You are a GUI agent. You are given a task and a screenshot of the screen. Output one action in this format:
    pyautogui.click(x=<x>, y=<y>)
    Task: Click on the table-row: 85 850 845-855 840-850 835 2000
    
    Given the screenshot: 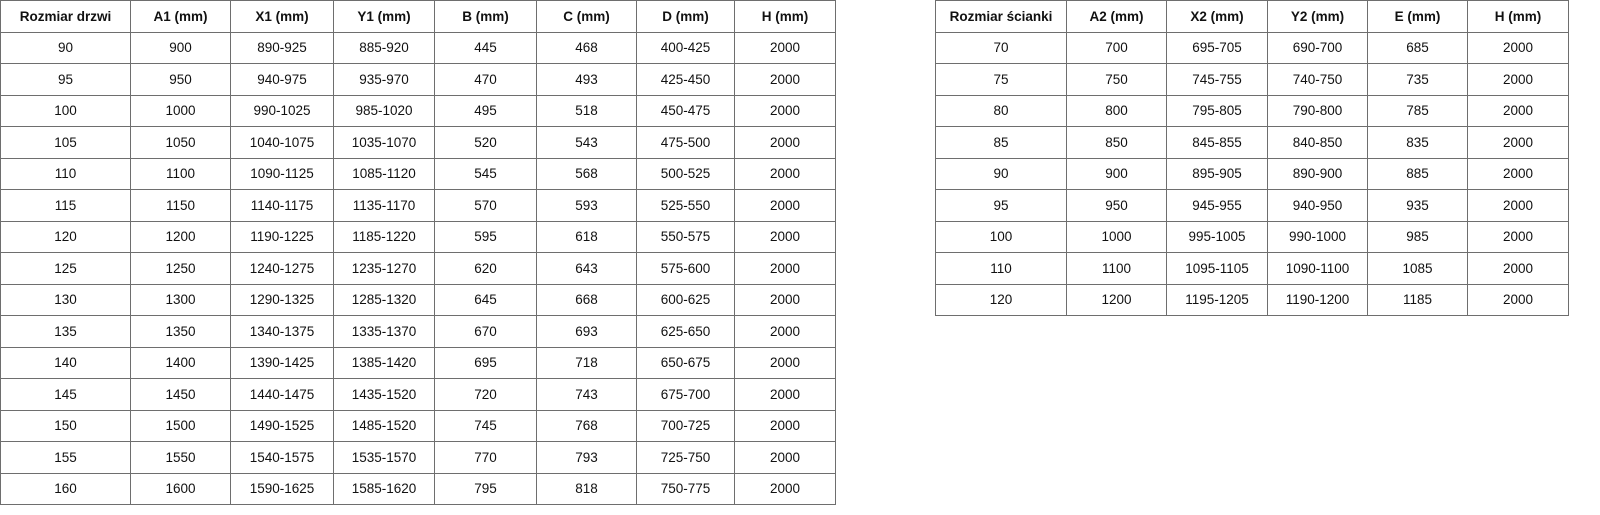 What is the action you would take?
    pyautogui.click(x=1252, y=142)
    